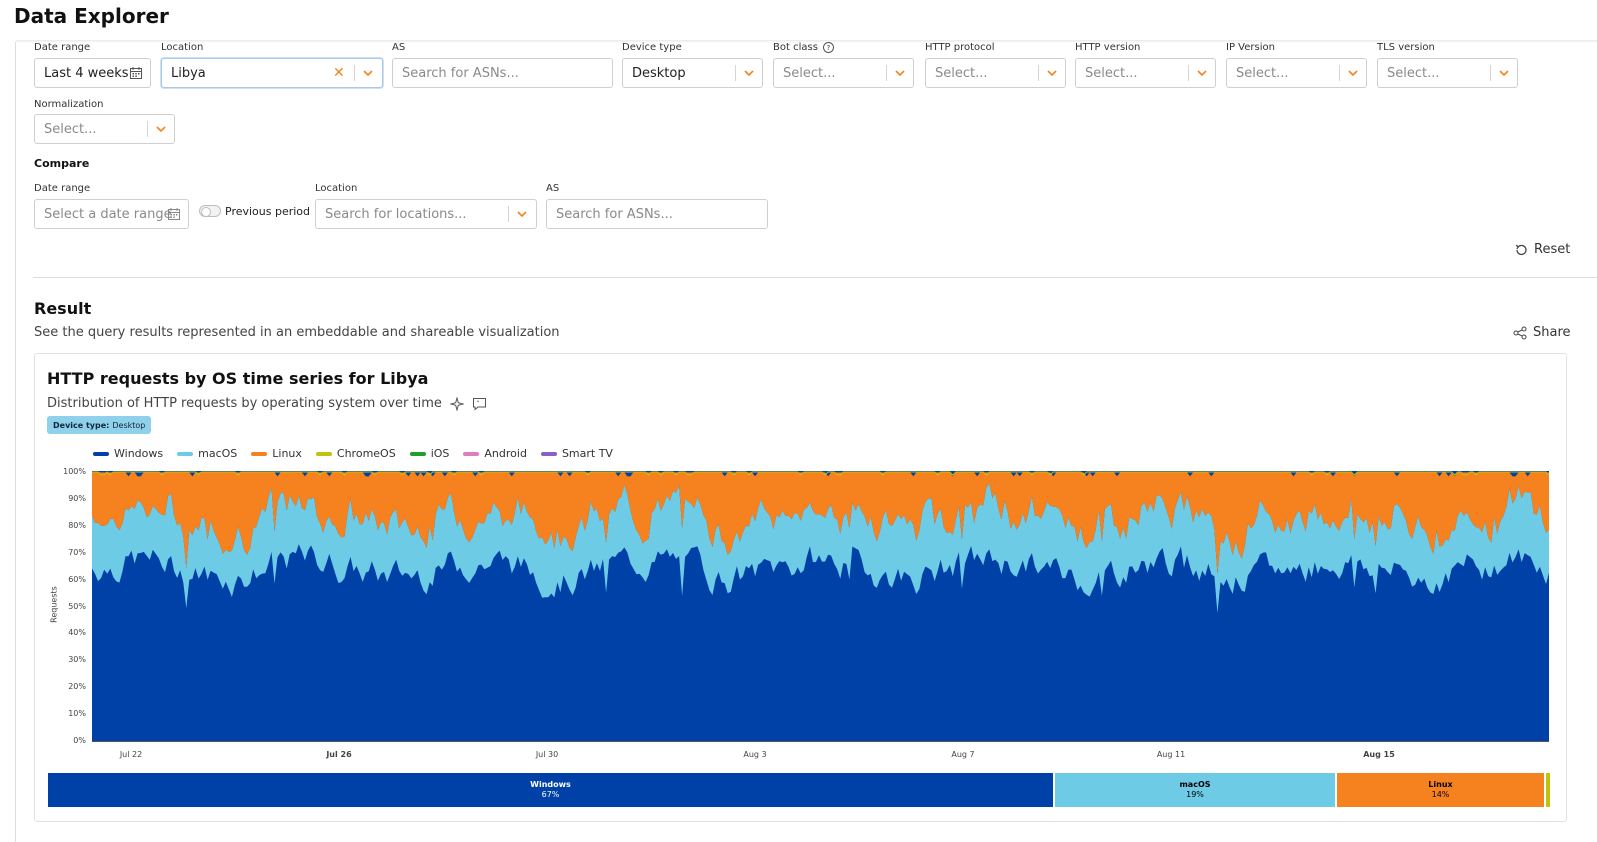 This screenshot has width=1597, height=842. Describe the element at coordinates (652, 47) in the screenshot. I see `device-type-label: Device type` at that location.